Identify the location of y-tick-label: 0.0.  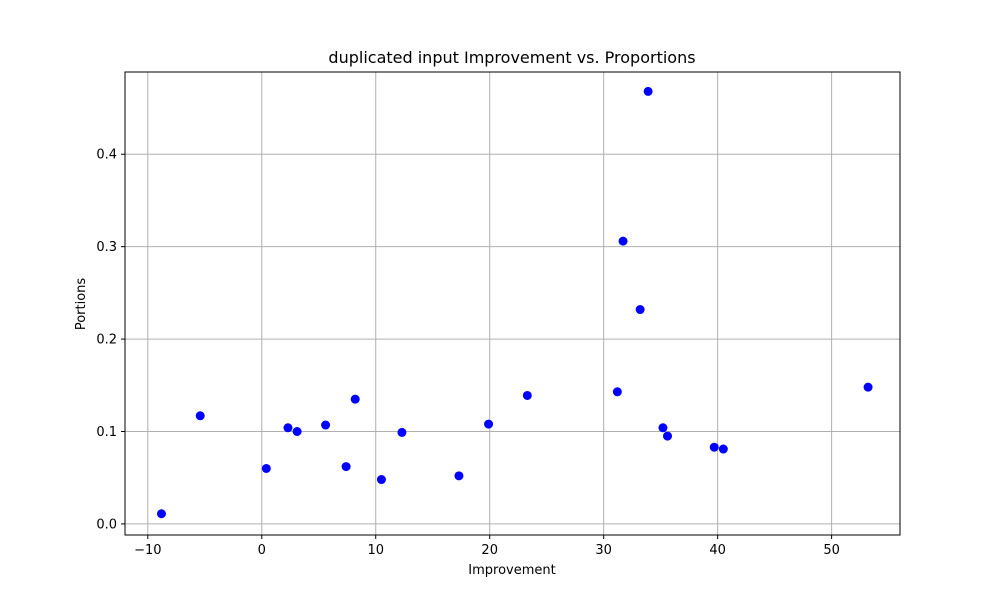
(106, 524).